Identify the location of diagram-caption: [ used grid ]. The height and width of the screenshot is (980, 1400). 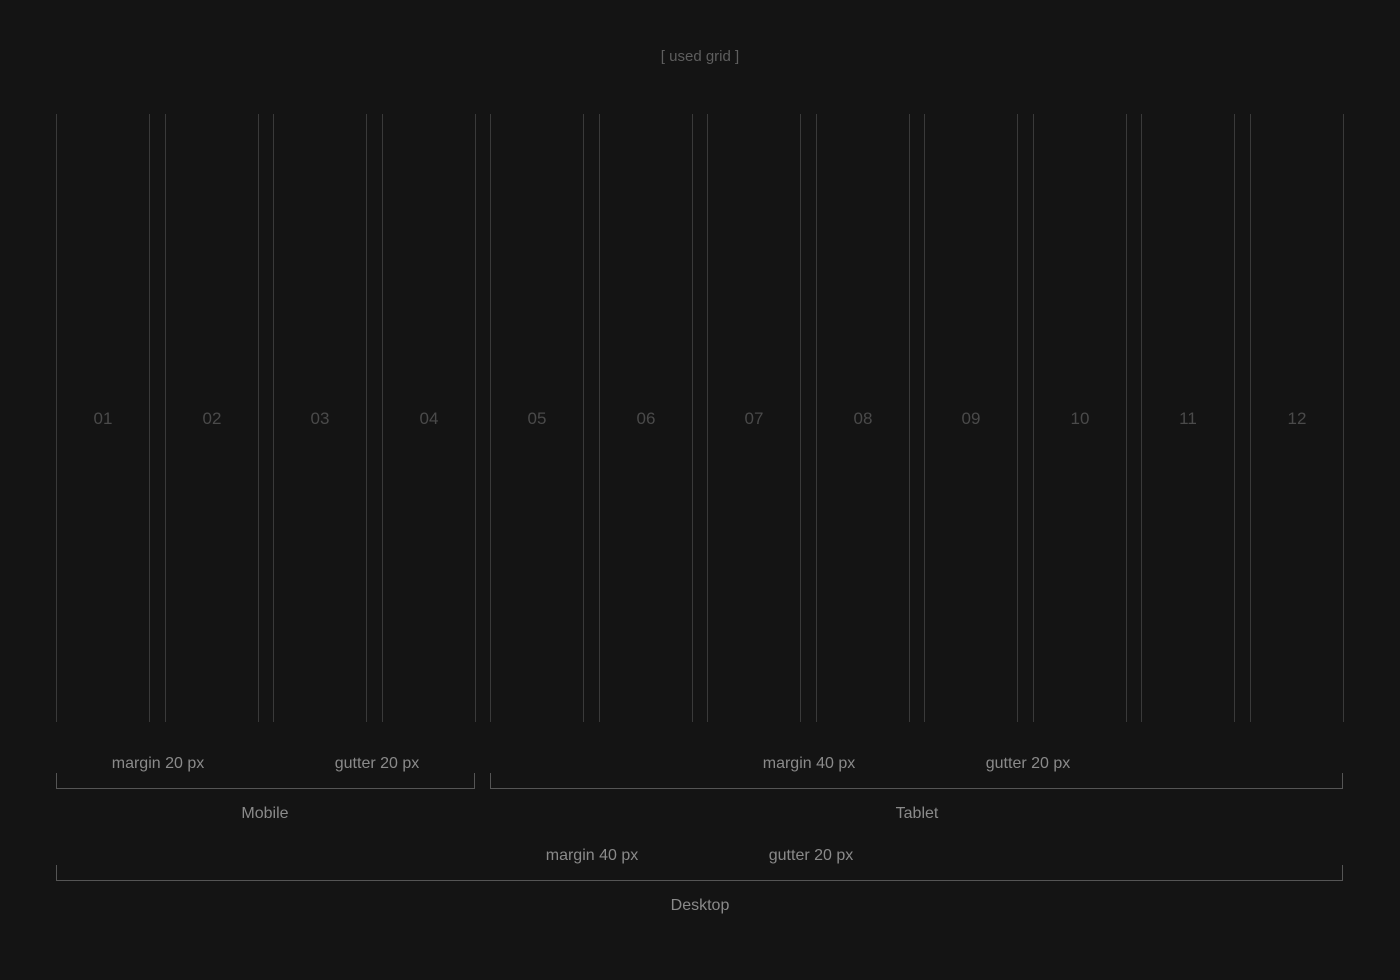
(700, 56).